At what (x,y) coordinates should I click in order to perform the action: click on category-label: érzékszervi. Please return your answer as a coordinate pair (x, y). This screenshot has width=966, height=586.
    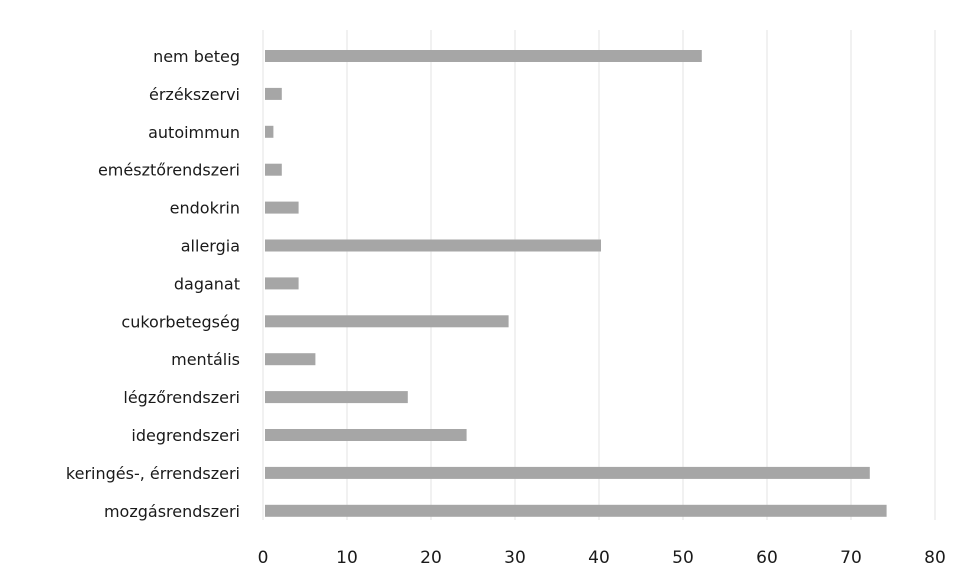
    Looking at the image, I should click on (194, 94).